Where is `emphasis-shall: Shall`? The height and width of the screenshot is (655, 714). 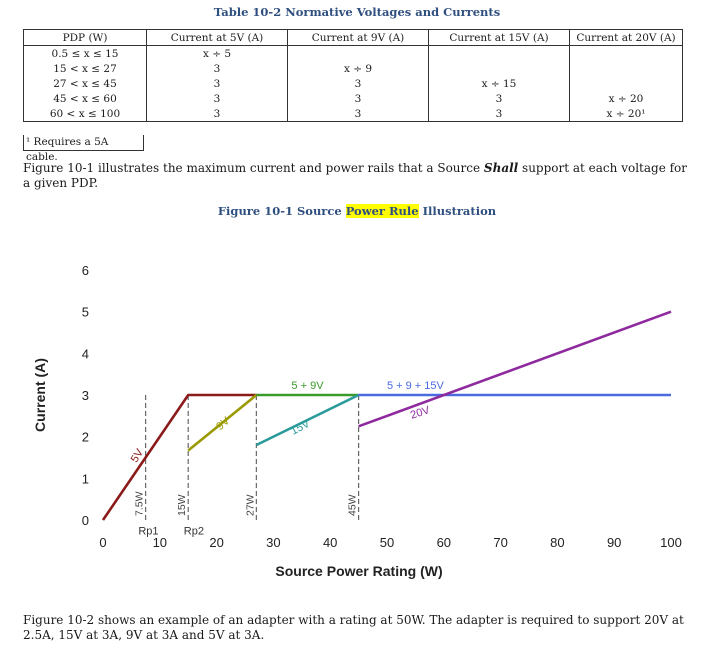 emphasis-shall: Shall is located at coordinates (501, 168).